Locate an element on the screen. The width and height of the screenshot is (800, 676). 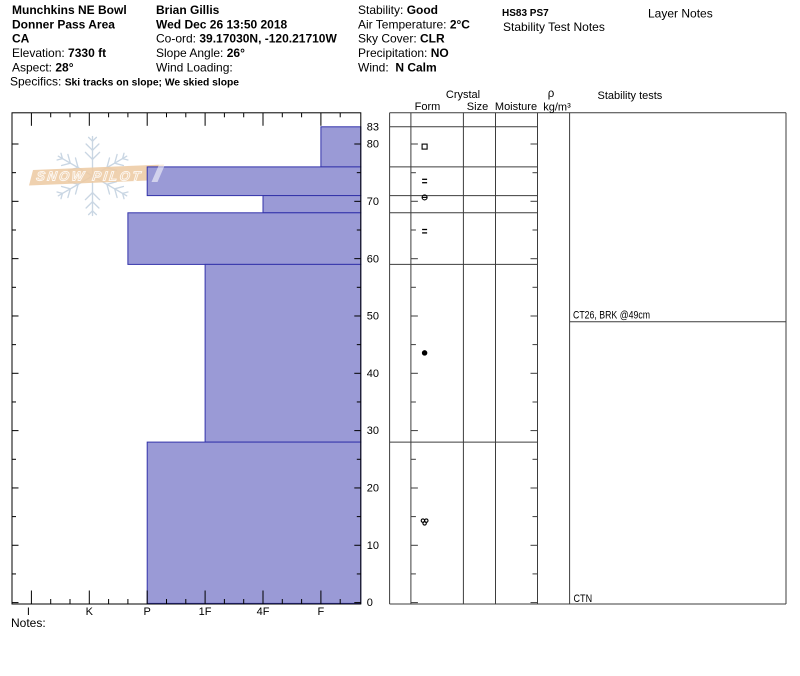
svg-text: Stability tests is located at coordinates (630, 96).